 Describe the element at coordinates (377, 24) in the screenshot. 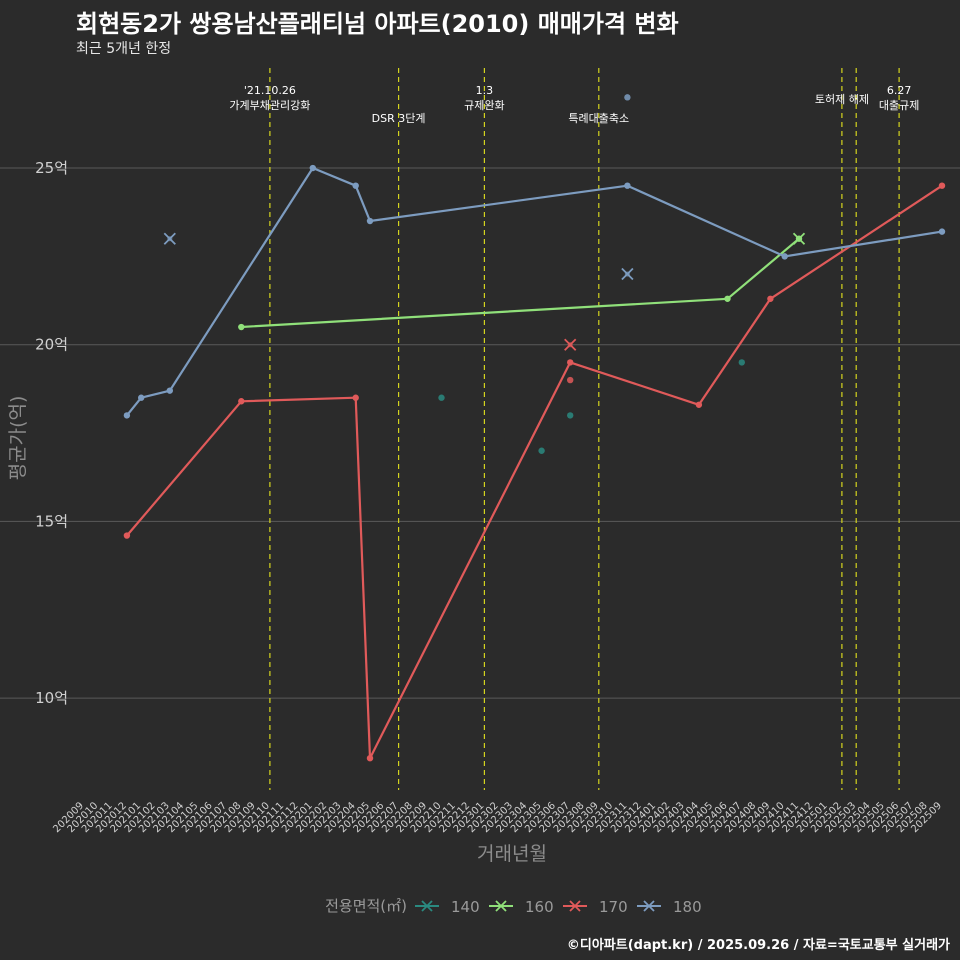

I see `chart-title: 회현동2가 쌍용남산플래티넘 아파트(2010) 매매가격 변화` at that location.